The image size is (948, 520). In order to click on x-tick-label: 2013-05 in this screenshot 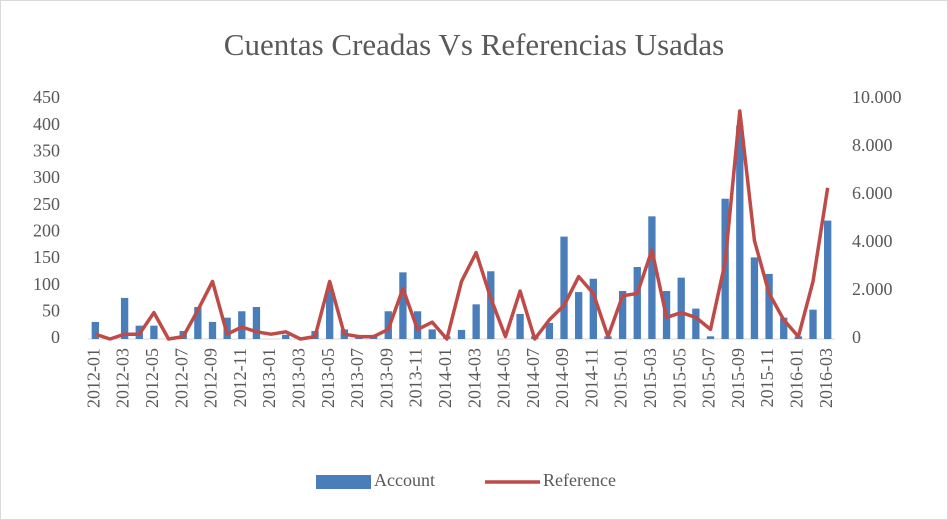, I will do `click(328, 378)`.